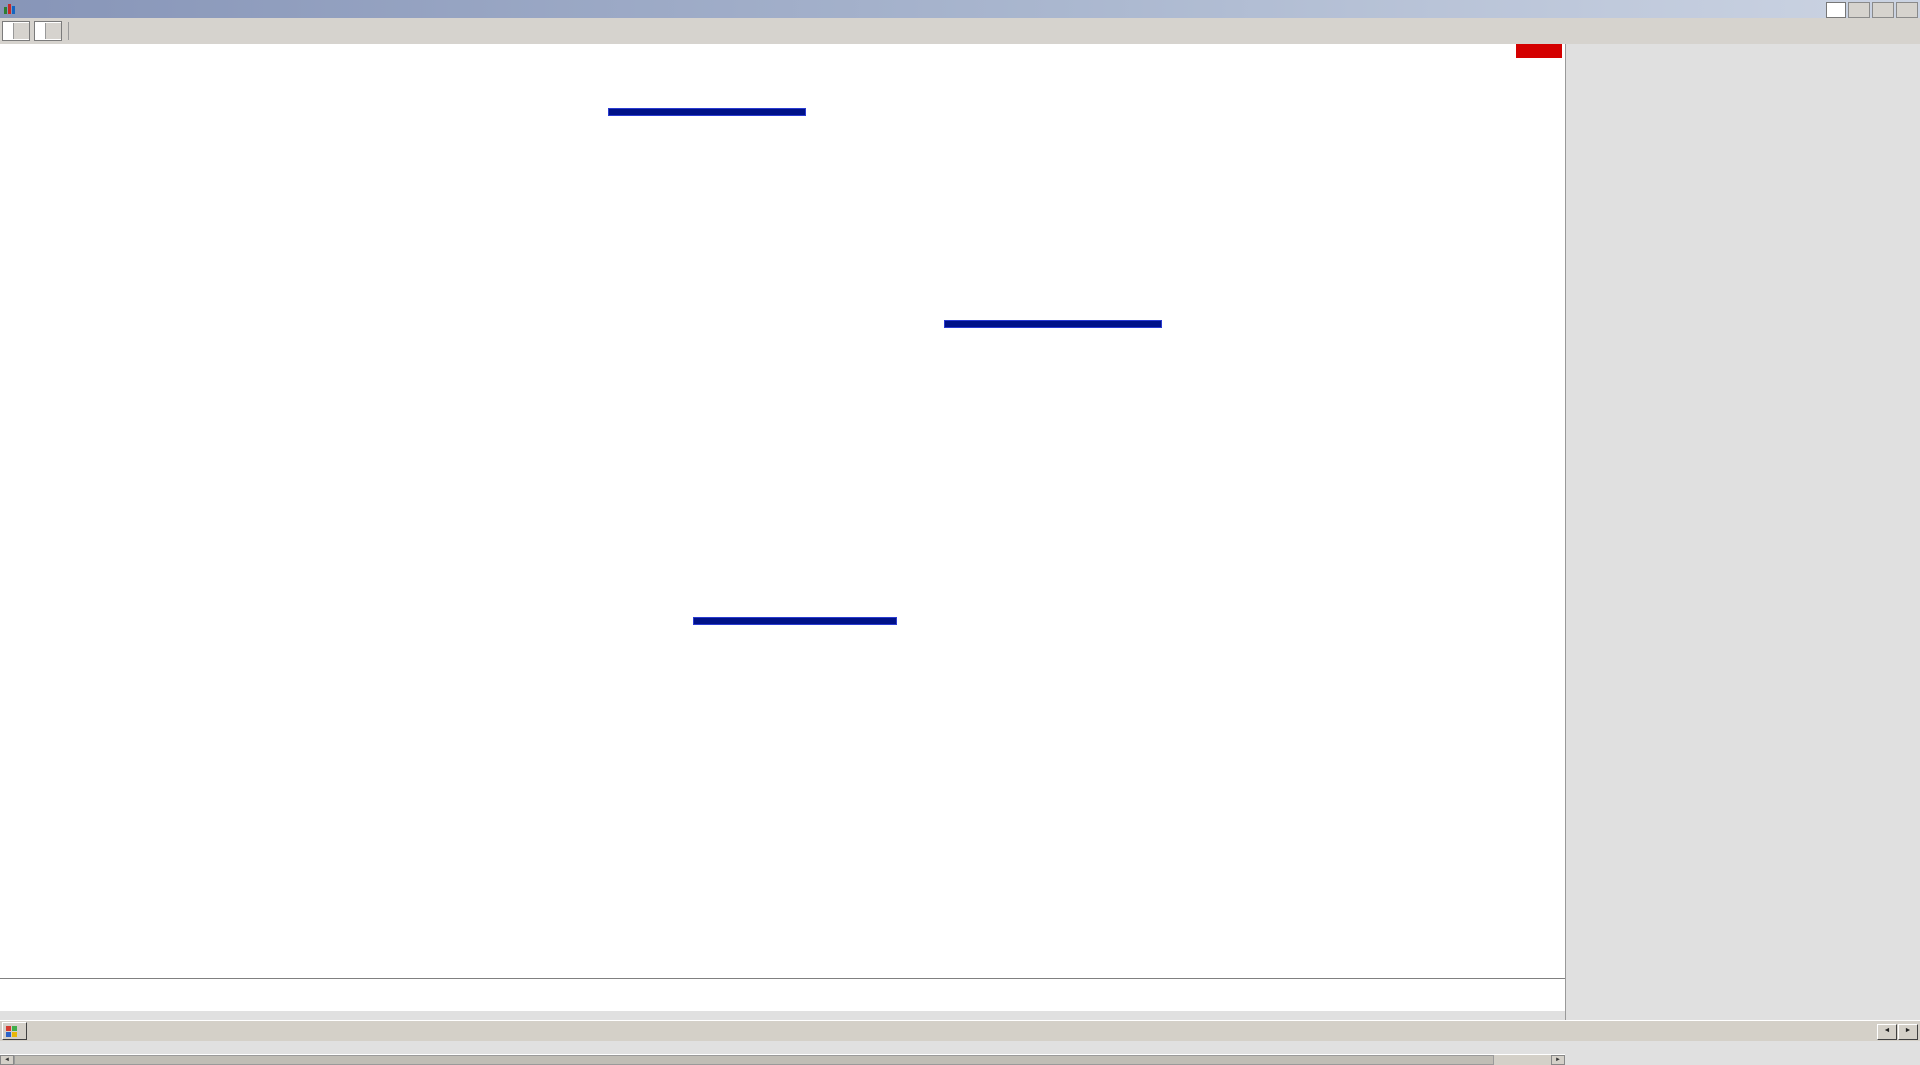  Describe the element at coordinates (795, 621) in the screenshot. I see `annotation-box-ym` at that location.